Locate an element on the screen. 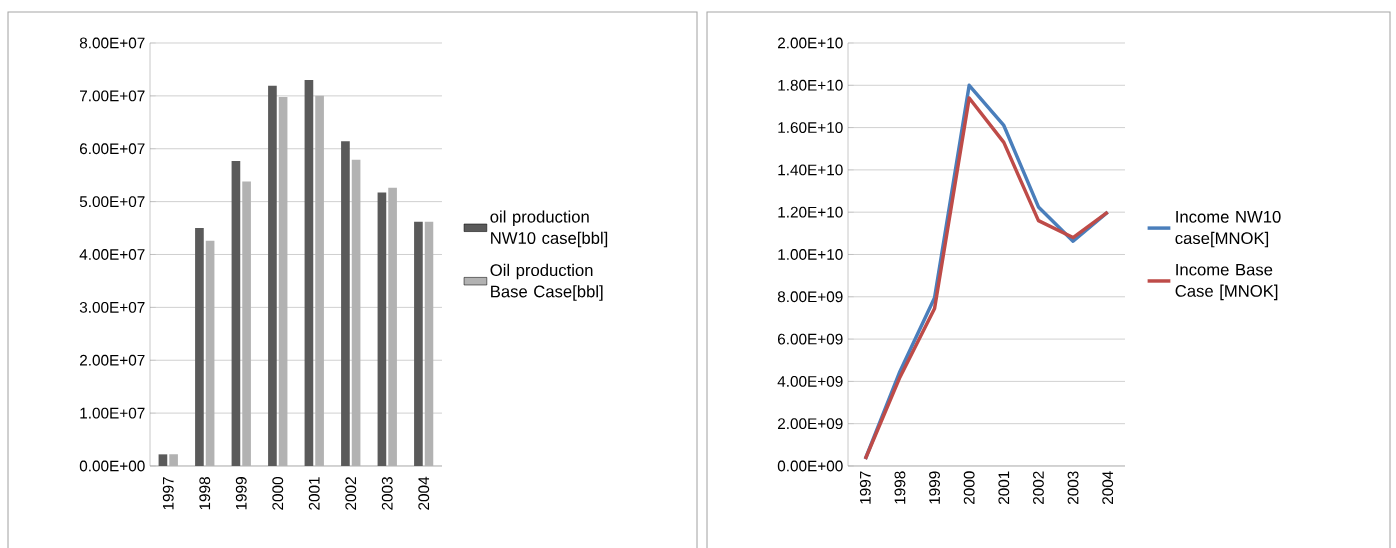 This screenshot has height=548, width=1396. legend-label: Income Base Case [MNOK] is located at coordinates (1226, 282).